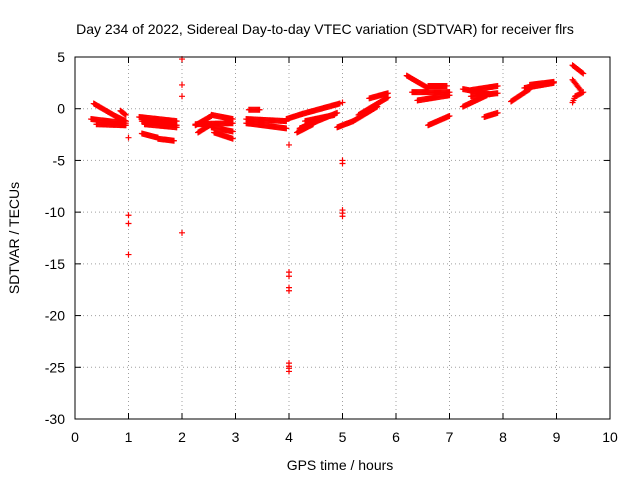 This screenshot has height=480, width=640. I want to click on x-tick-label: 10, so click(610, 437).